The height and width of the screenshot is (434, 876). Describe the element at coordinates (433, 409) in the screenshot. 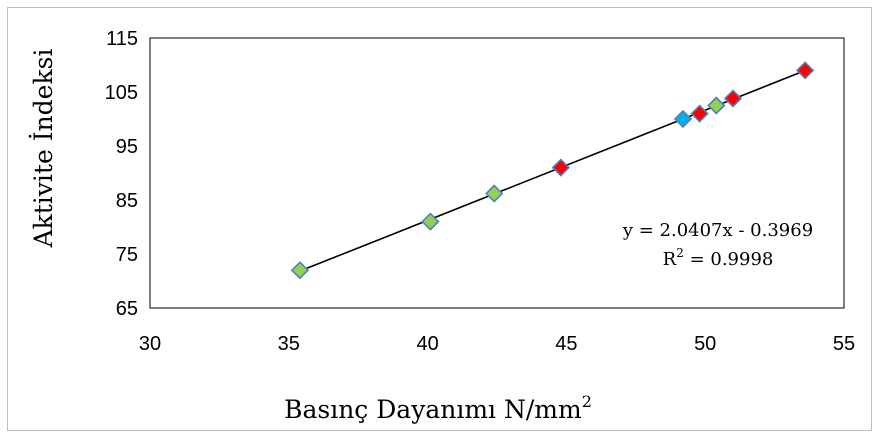

I see `x-axis-title-text: Basınç Dayanımı N/mm` at that location.